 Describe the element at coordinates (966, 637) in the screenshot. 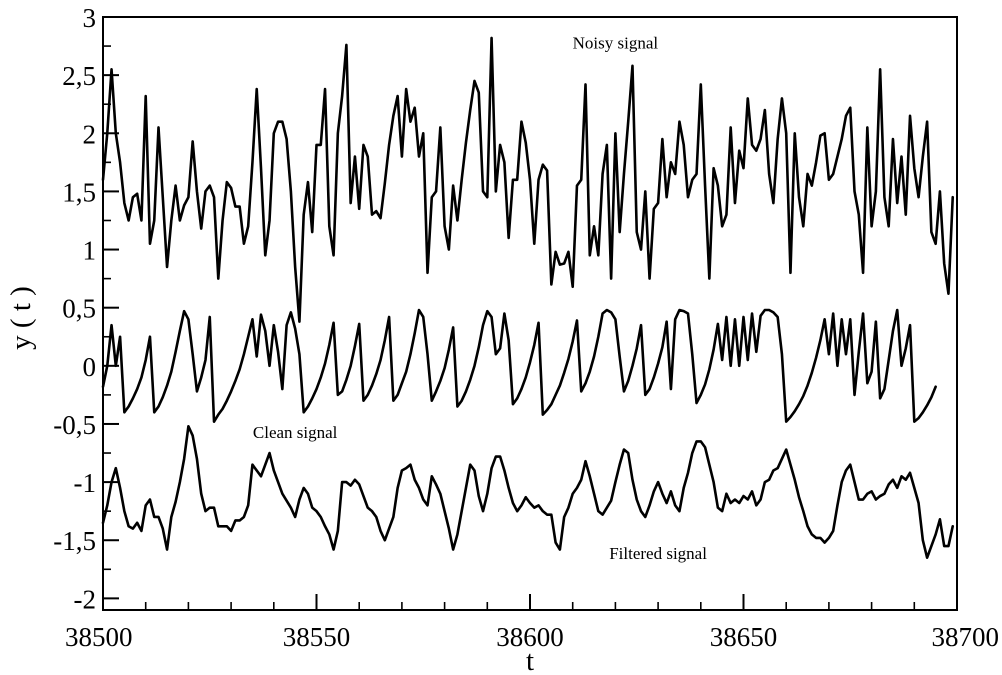

I see `x-tick-label: 38700` at that location.